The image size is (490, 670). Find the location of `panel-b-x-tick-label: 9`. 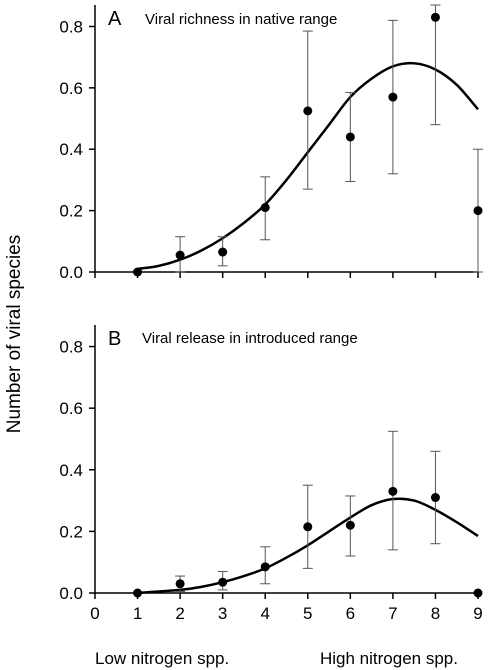

panel-b-x-tick-label: 9 is located at coordinates (477, 613).